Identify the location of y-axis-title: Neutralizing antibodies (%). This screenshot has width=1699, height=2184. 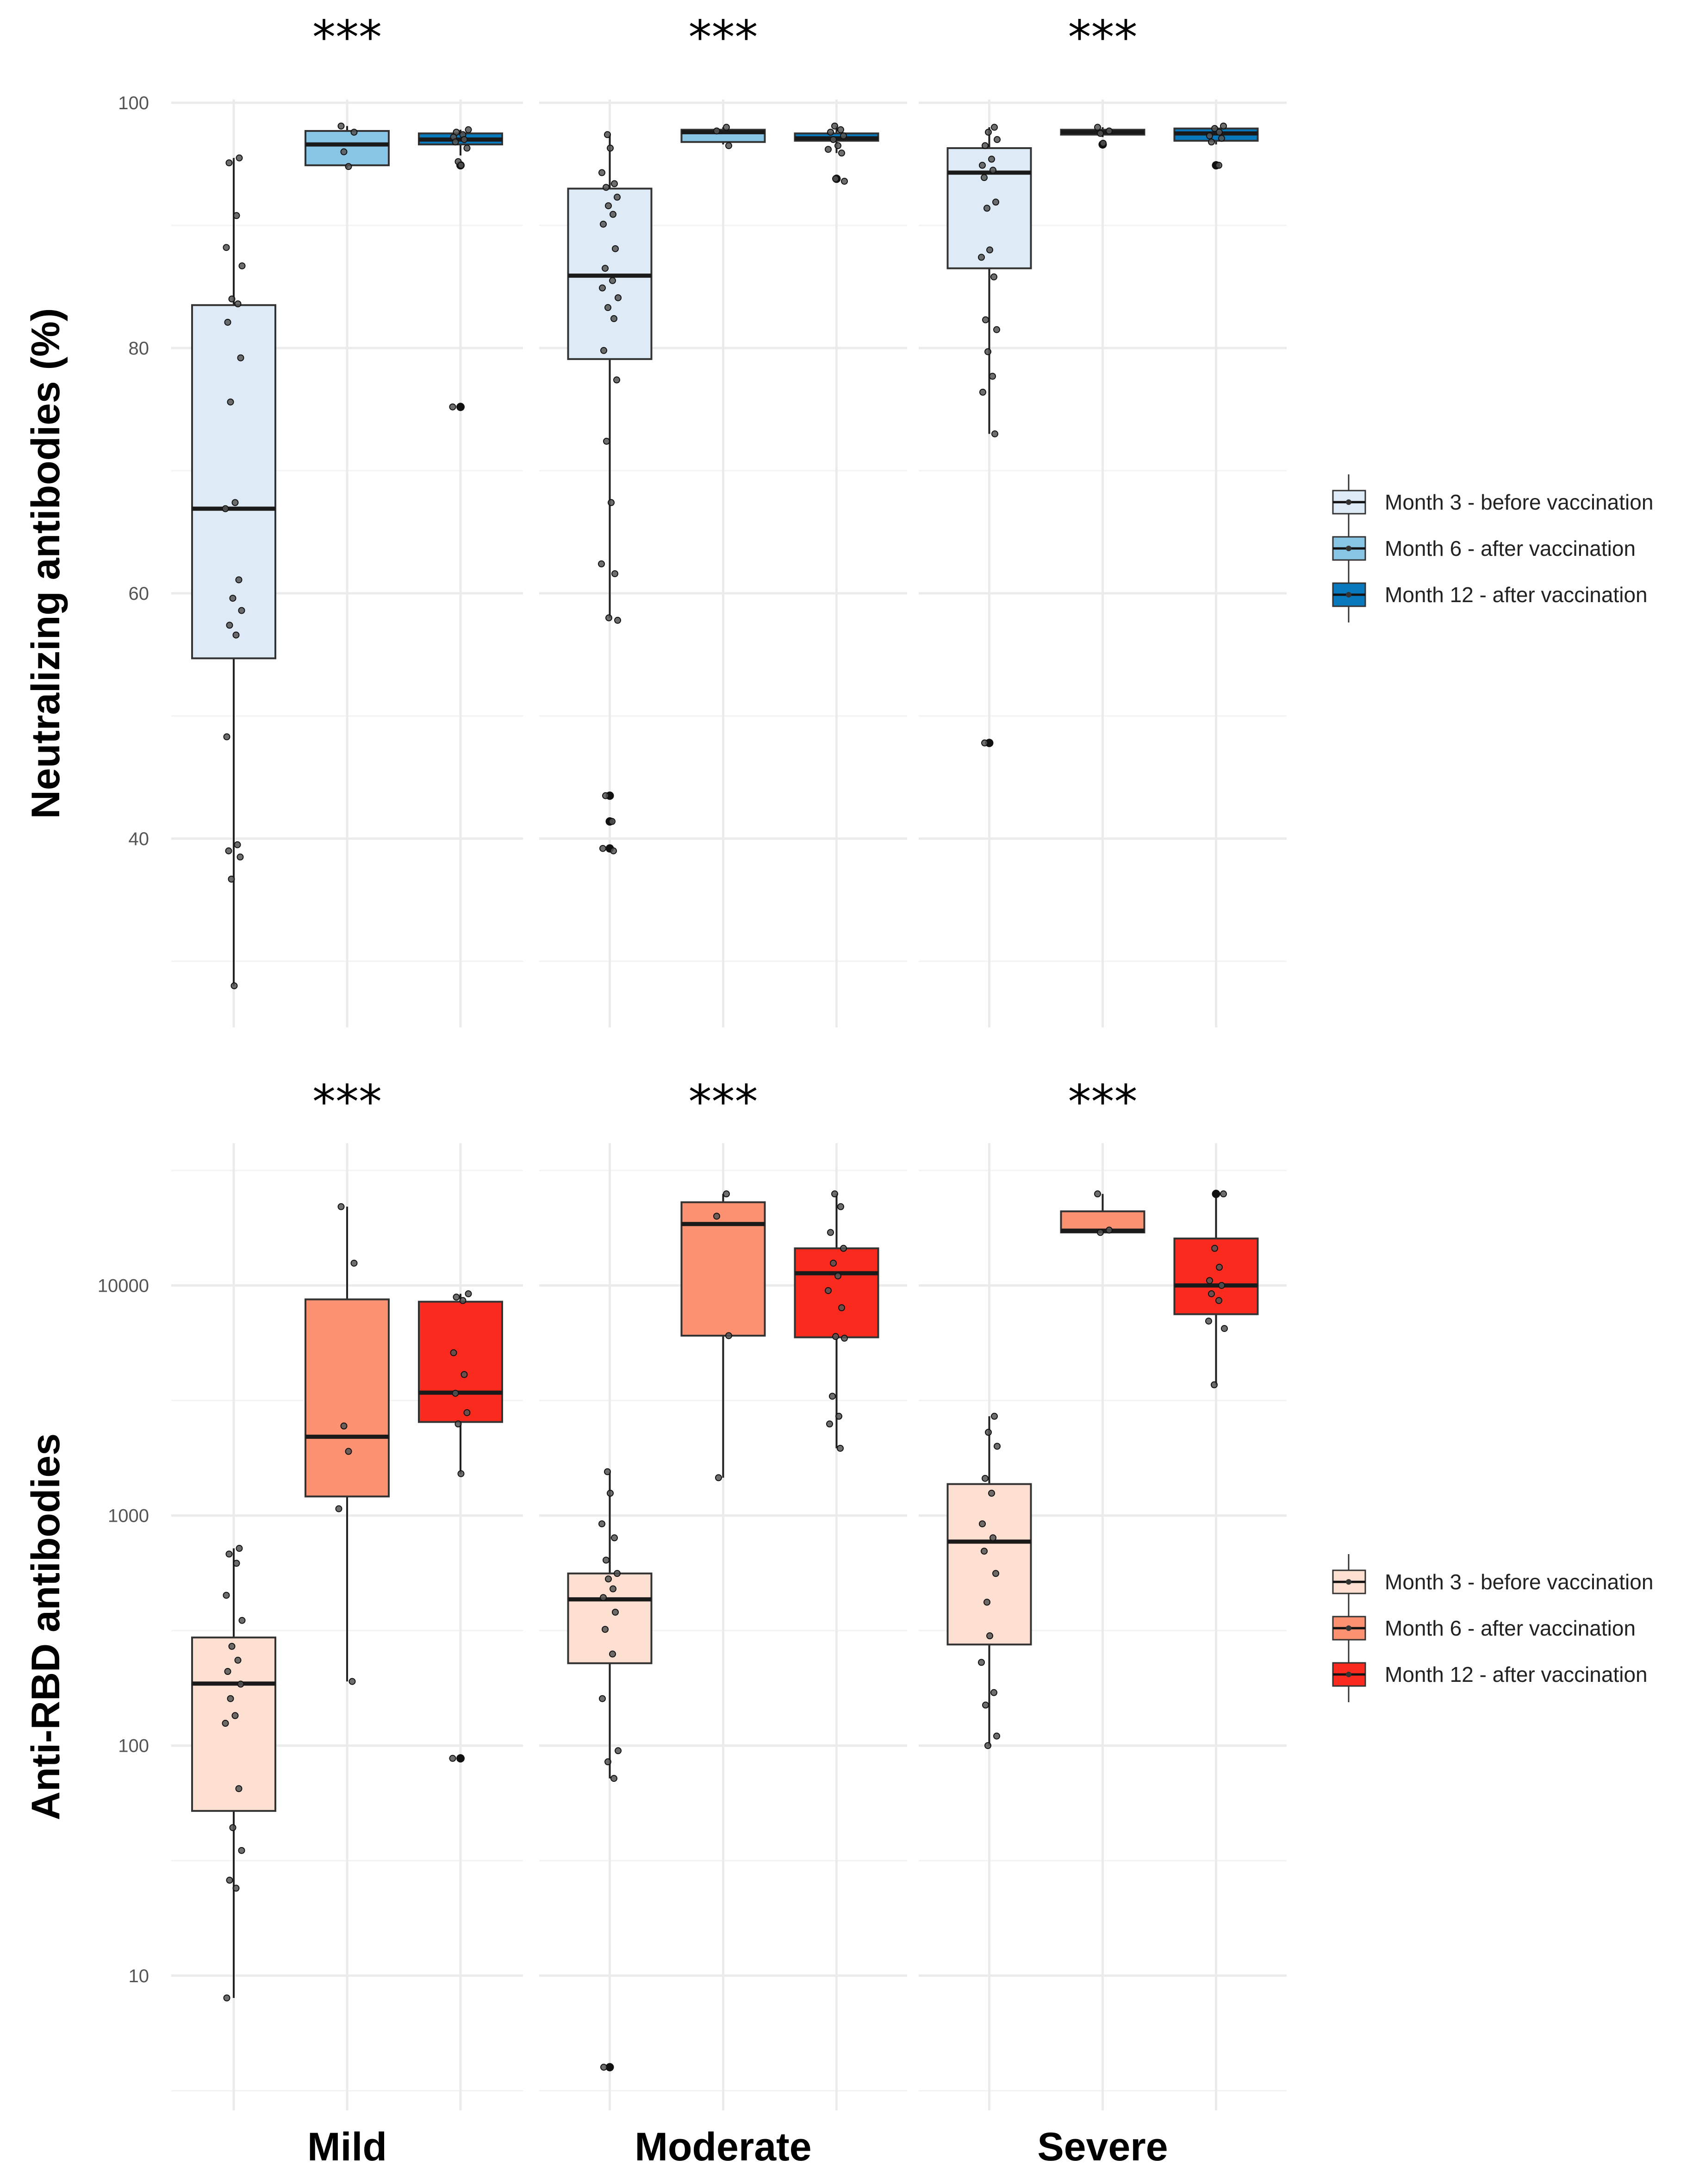
(46, 563).